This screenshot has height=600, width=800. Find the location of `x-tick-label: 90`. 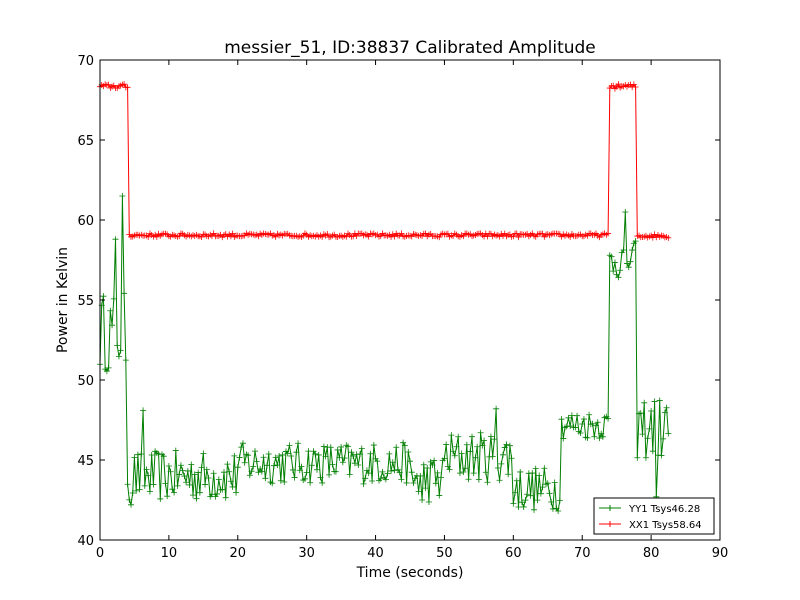

x-tick-label: 90 is located at coordinates (720, 553).